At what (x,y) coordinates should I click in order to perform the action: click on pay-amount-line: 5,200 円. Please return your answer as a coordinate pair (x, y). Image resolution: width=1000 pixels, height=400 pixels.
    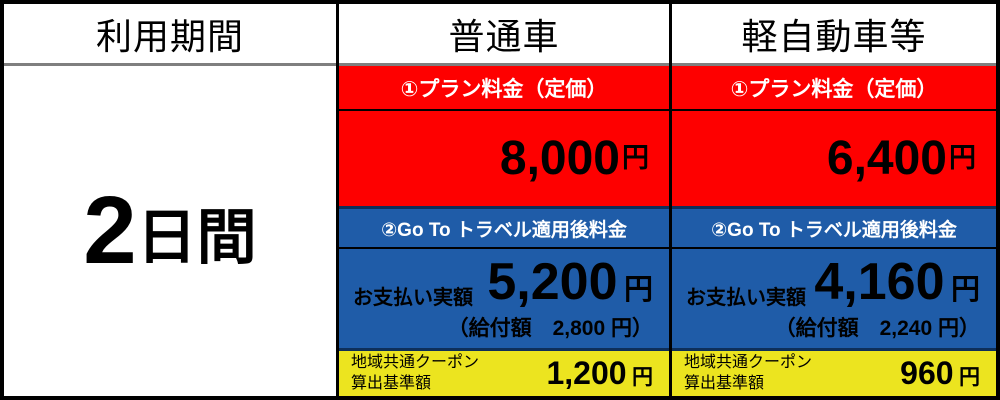
    Looking at the image, I should click on (570, 282).